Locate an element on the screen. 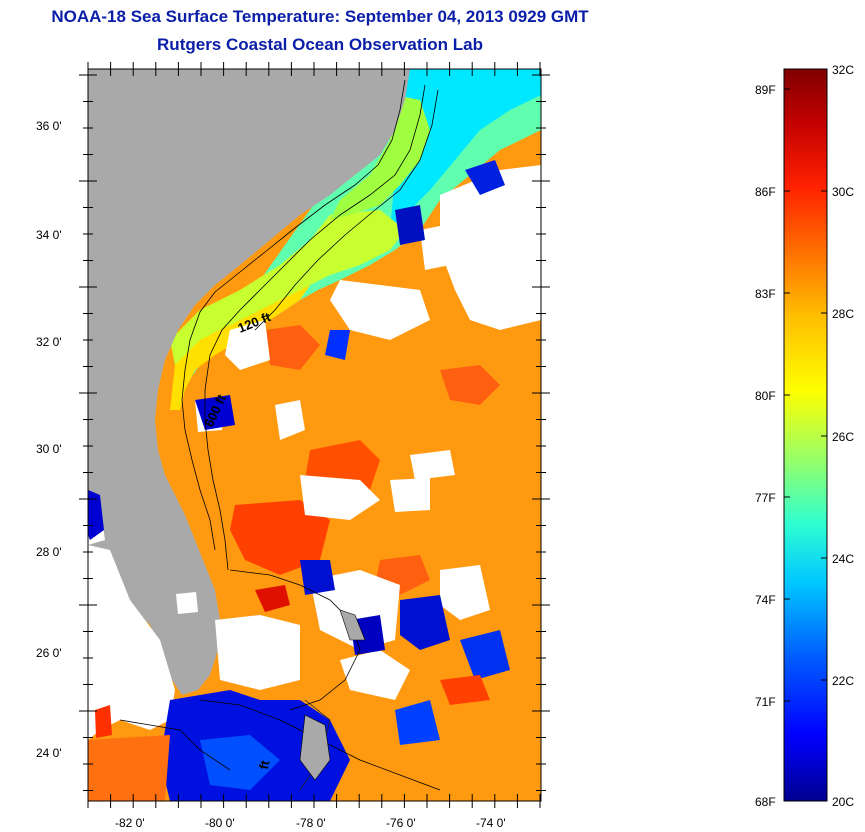  lon-label-82: -82 0' is located at coordinates (130, 823).